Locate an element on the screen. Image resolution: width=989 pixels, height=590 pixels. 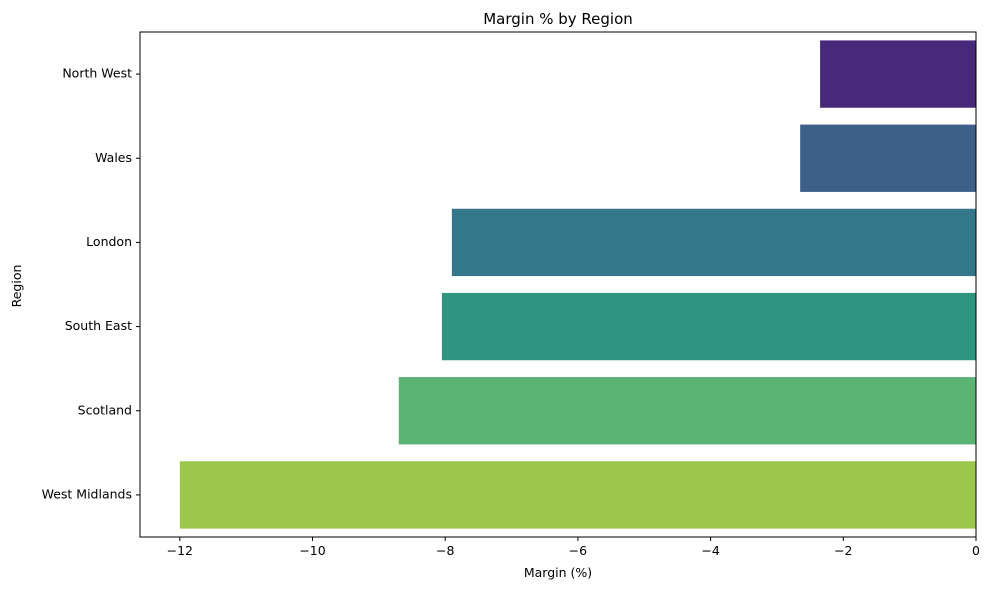
y-axis-title: Region is located at coordinates (16, 286).